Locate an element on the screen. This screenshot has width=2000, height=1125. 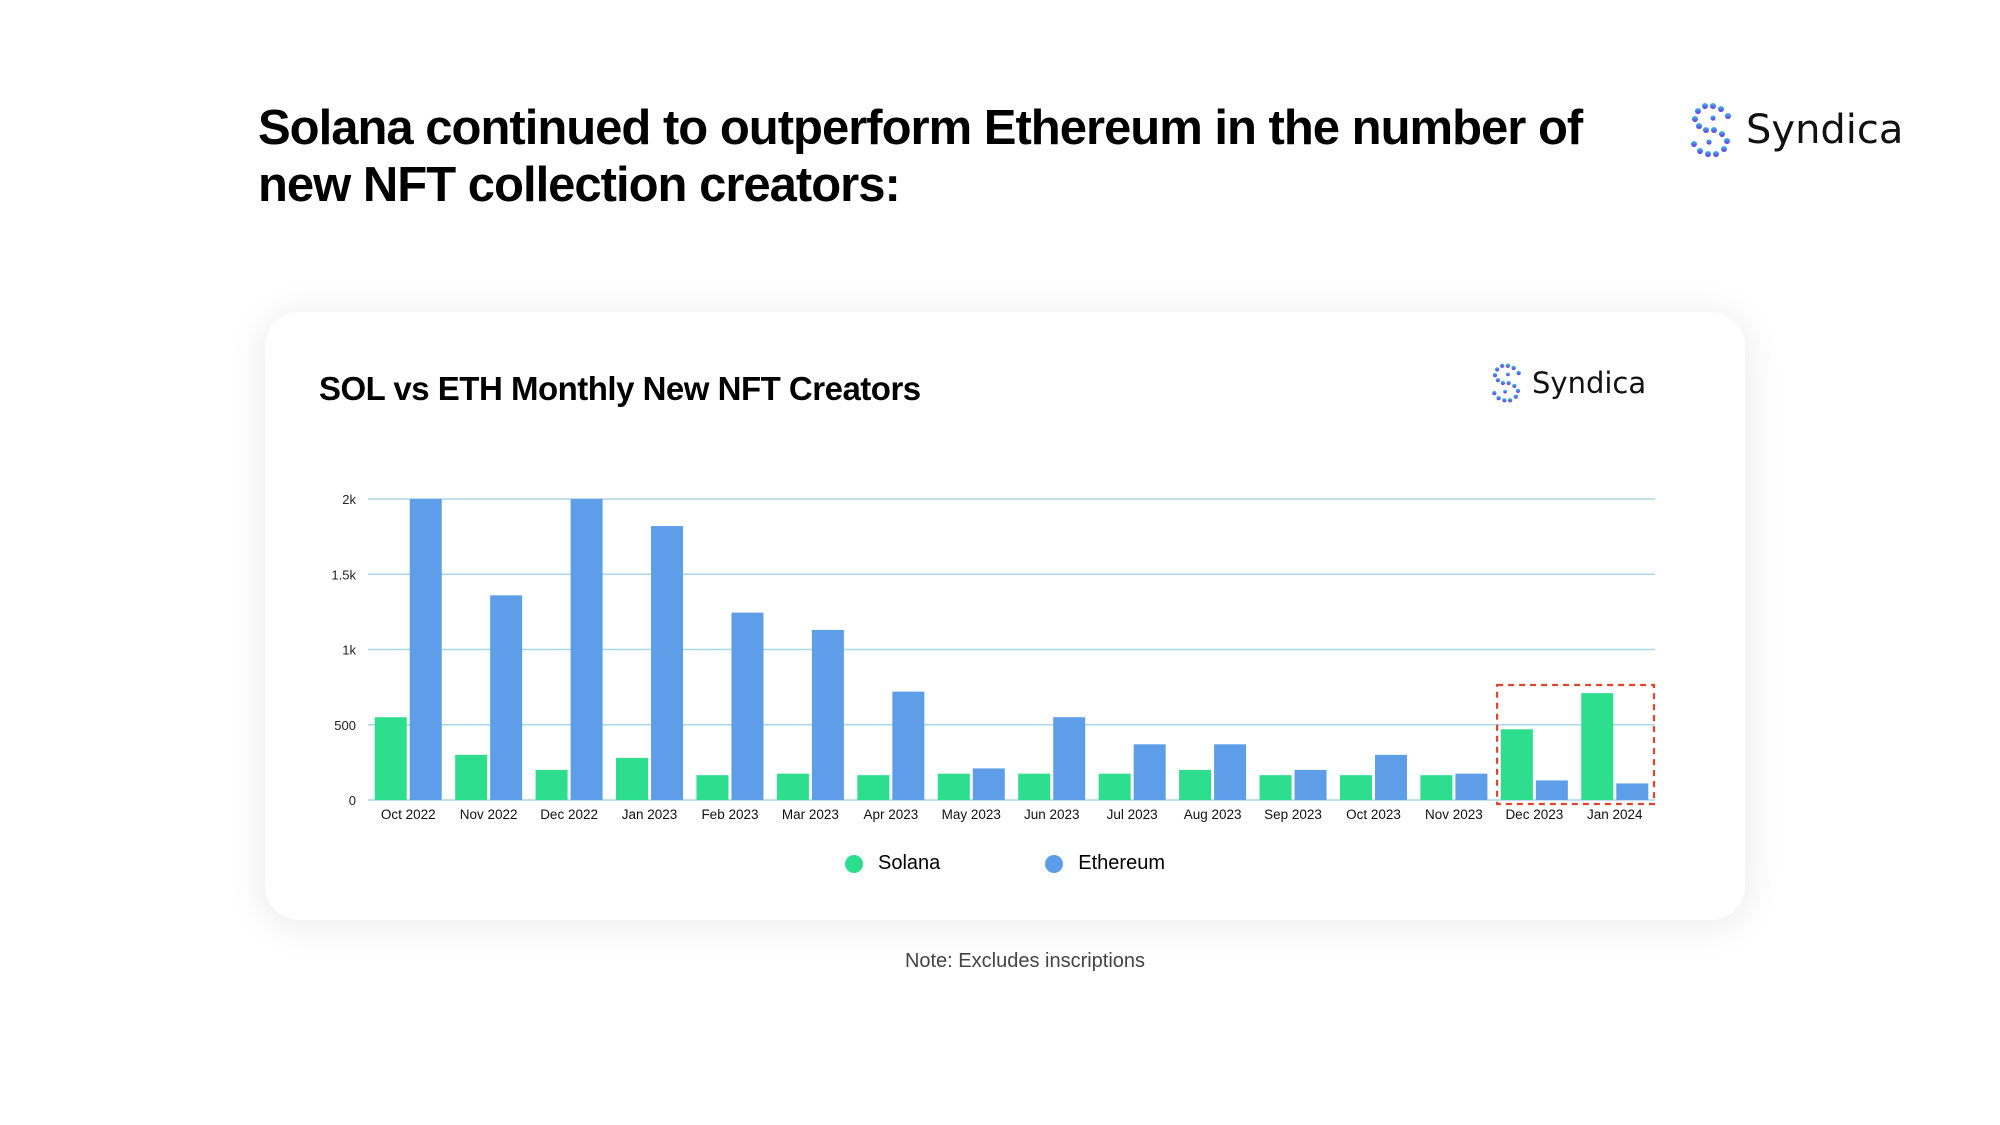
x-tick-label: Mar 2023 is located at coordinates (810, 814).